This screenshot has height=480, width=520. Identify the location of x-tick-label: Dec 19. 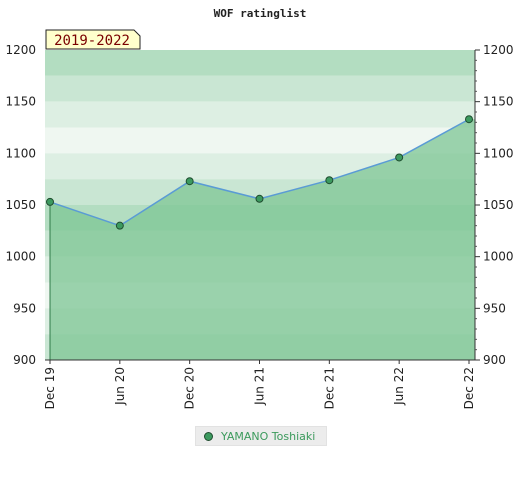
(50, 388).